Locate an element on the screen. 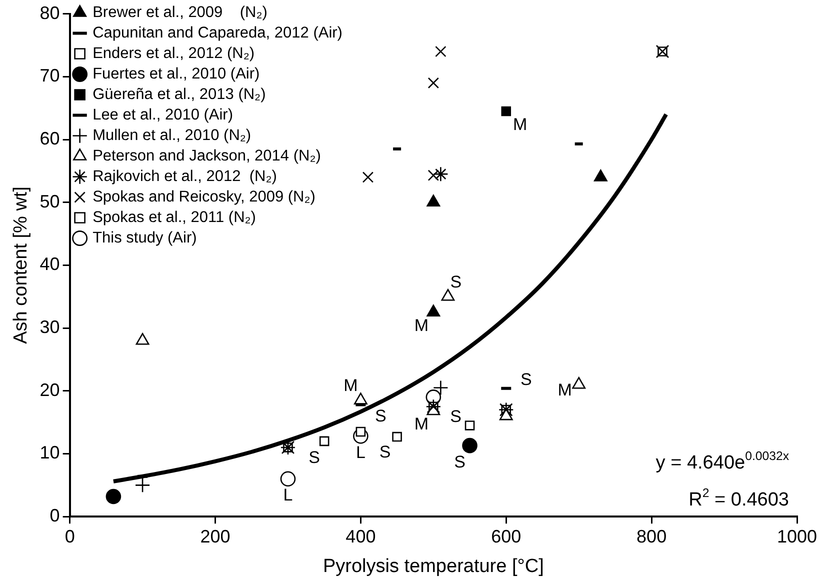  legend-label: Lee et al., 2010 (Air) is located at coordinates (163, 115).